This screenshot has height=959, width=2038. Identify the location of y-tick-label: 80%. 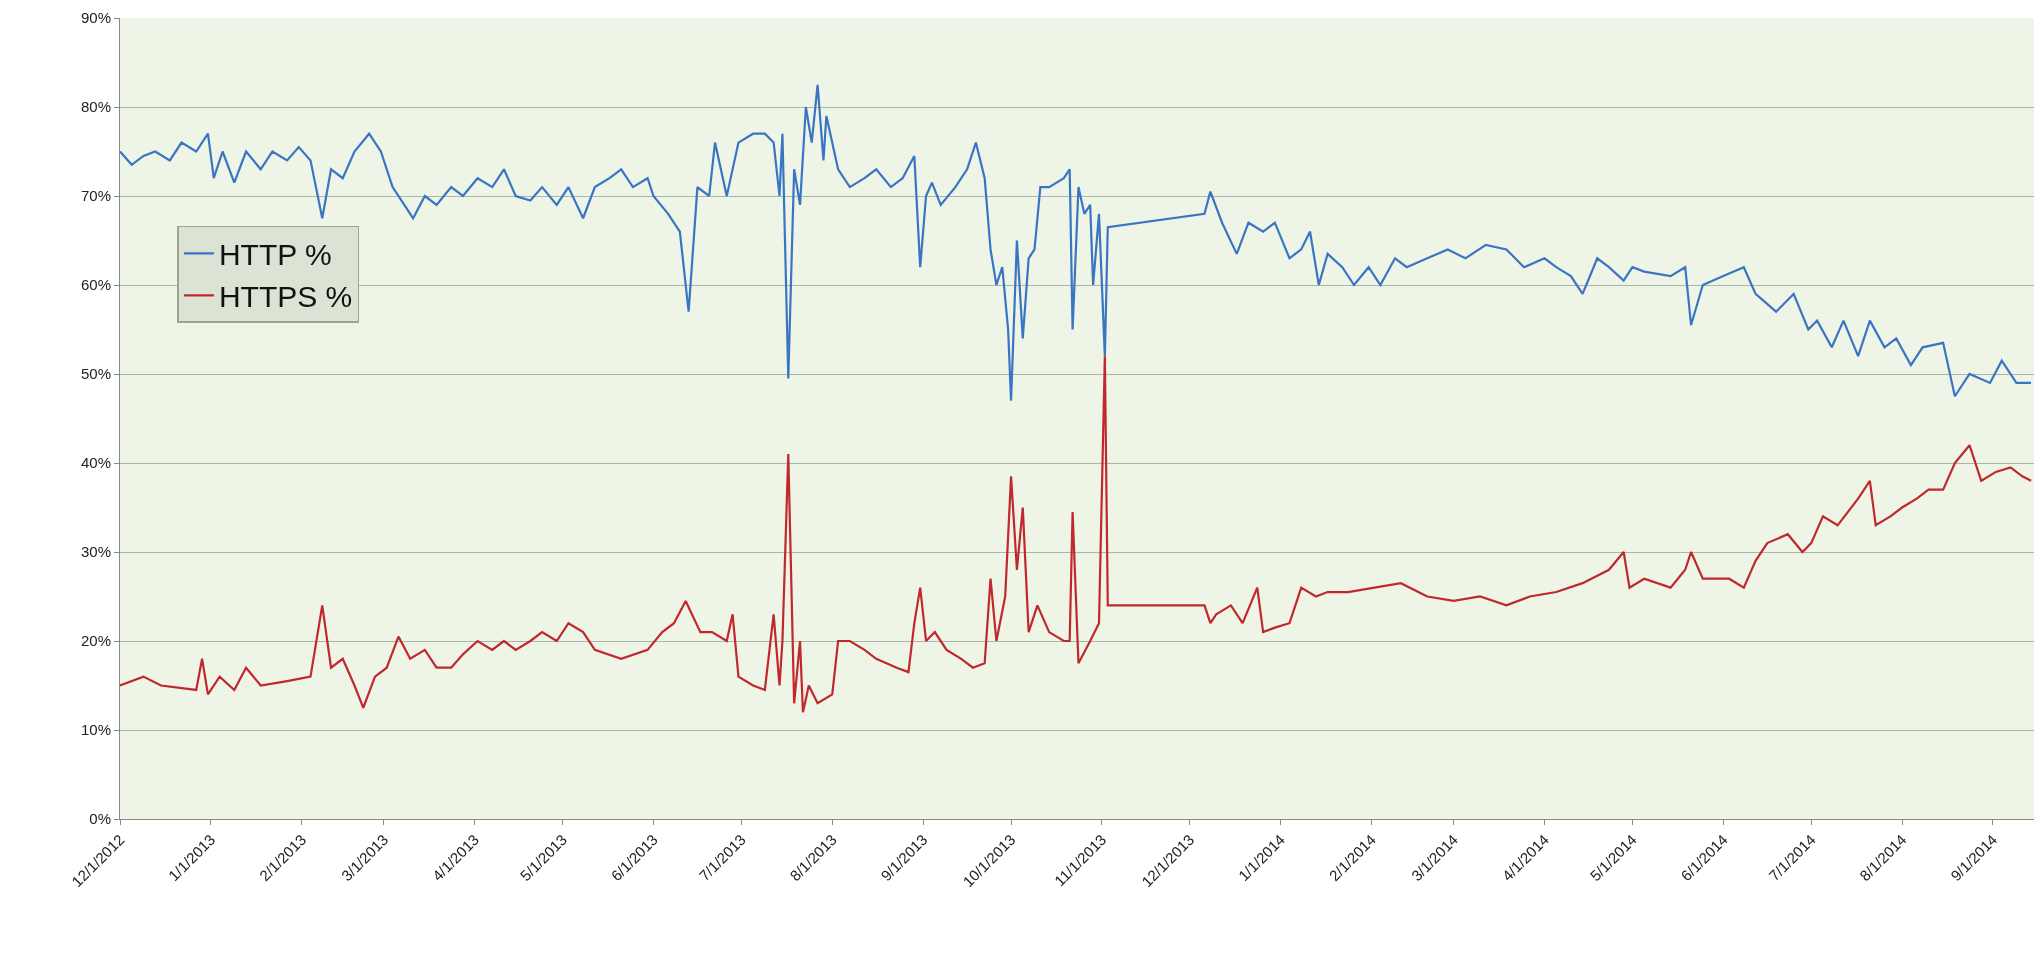
(95, 107).